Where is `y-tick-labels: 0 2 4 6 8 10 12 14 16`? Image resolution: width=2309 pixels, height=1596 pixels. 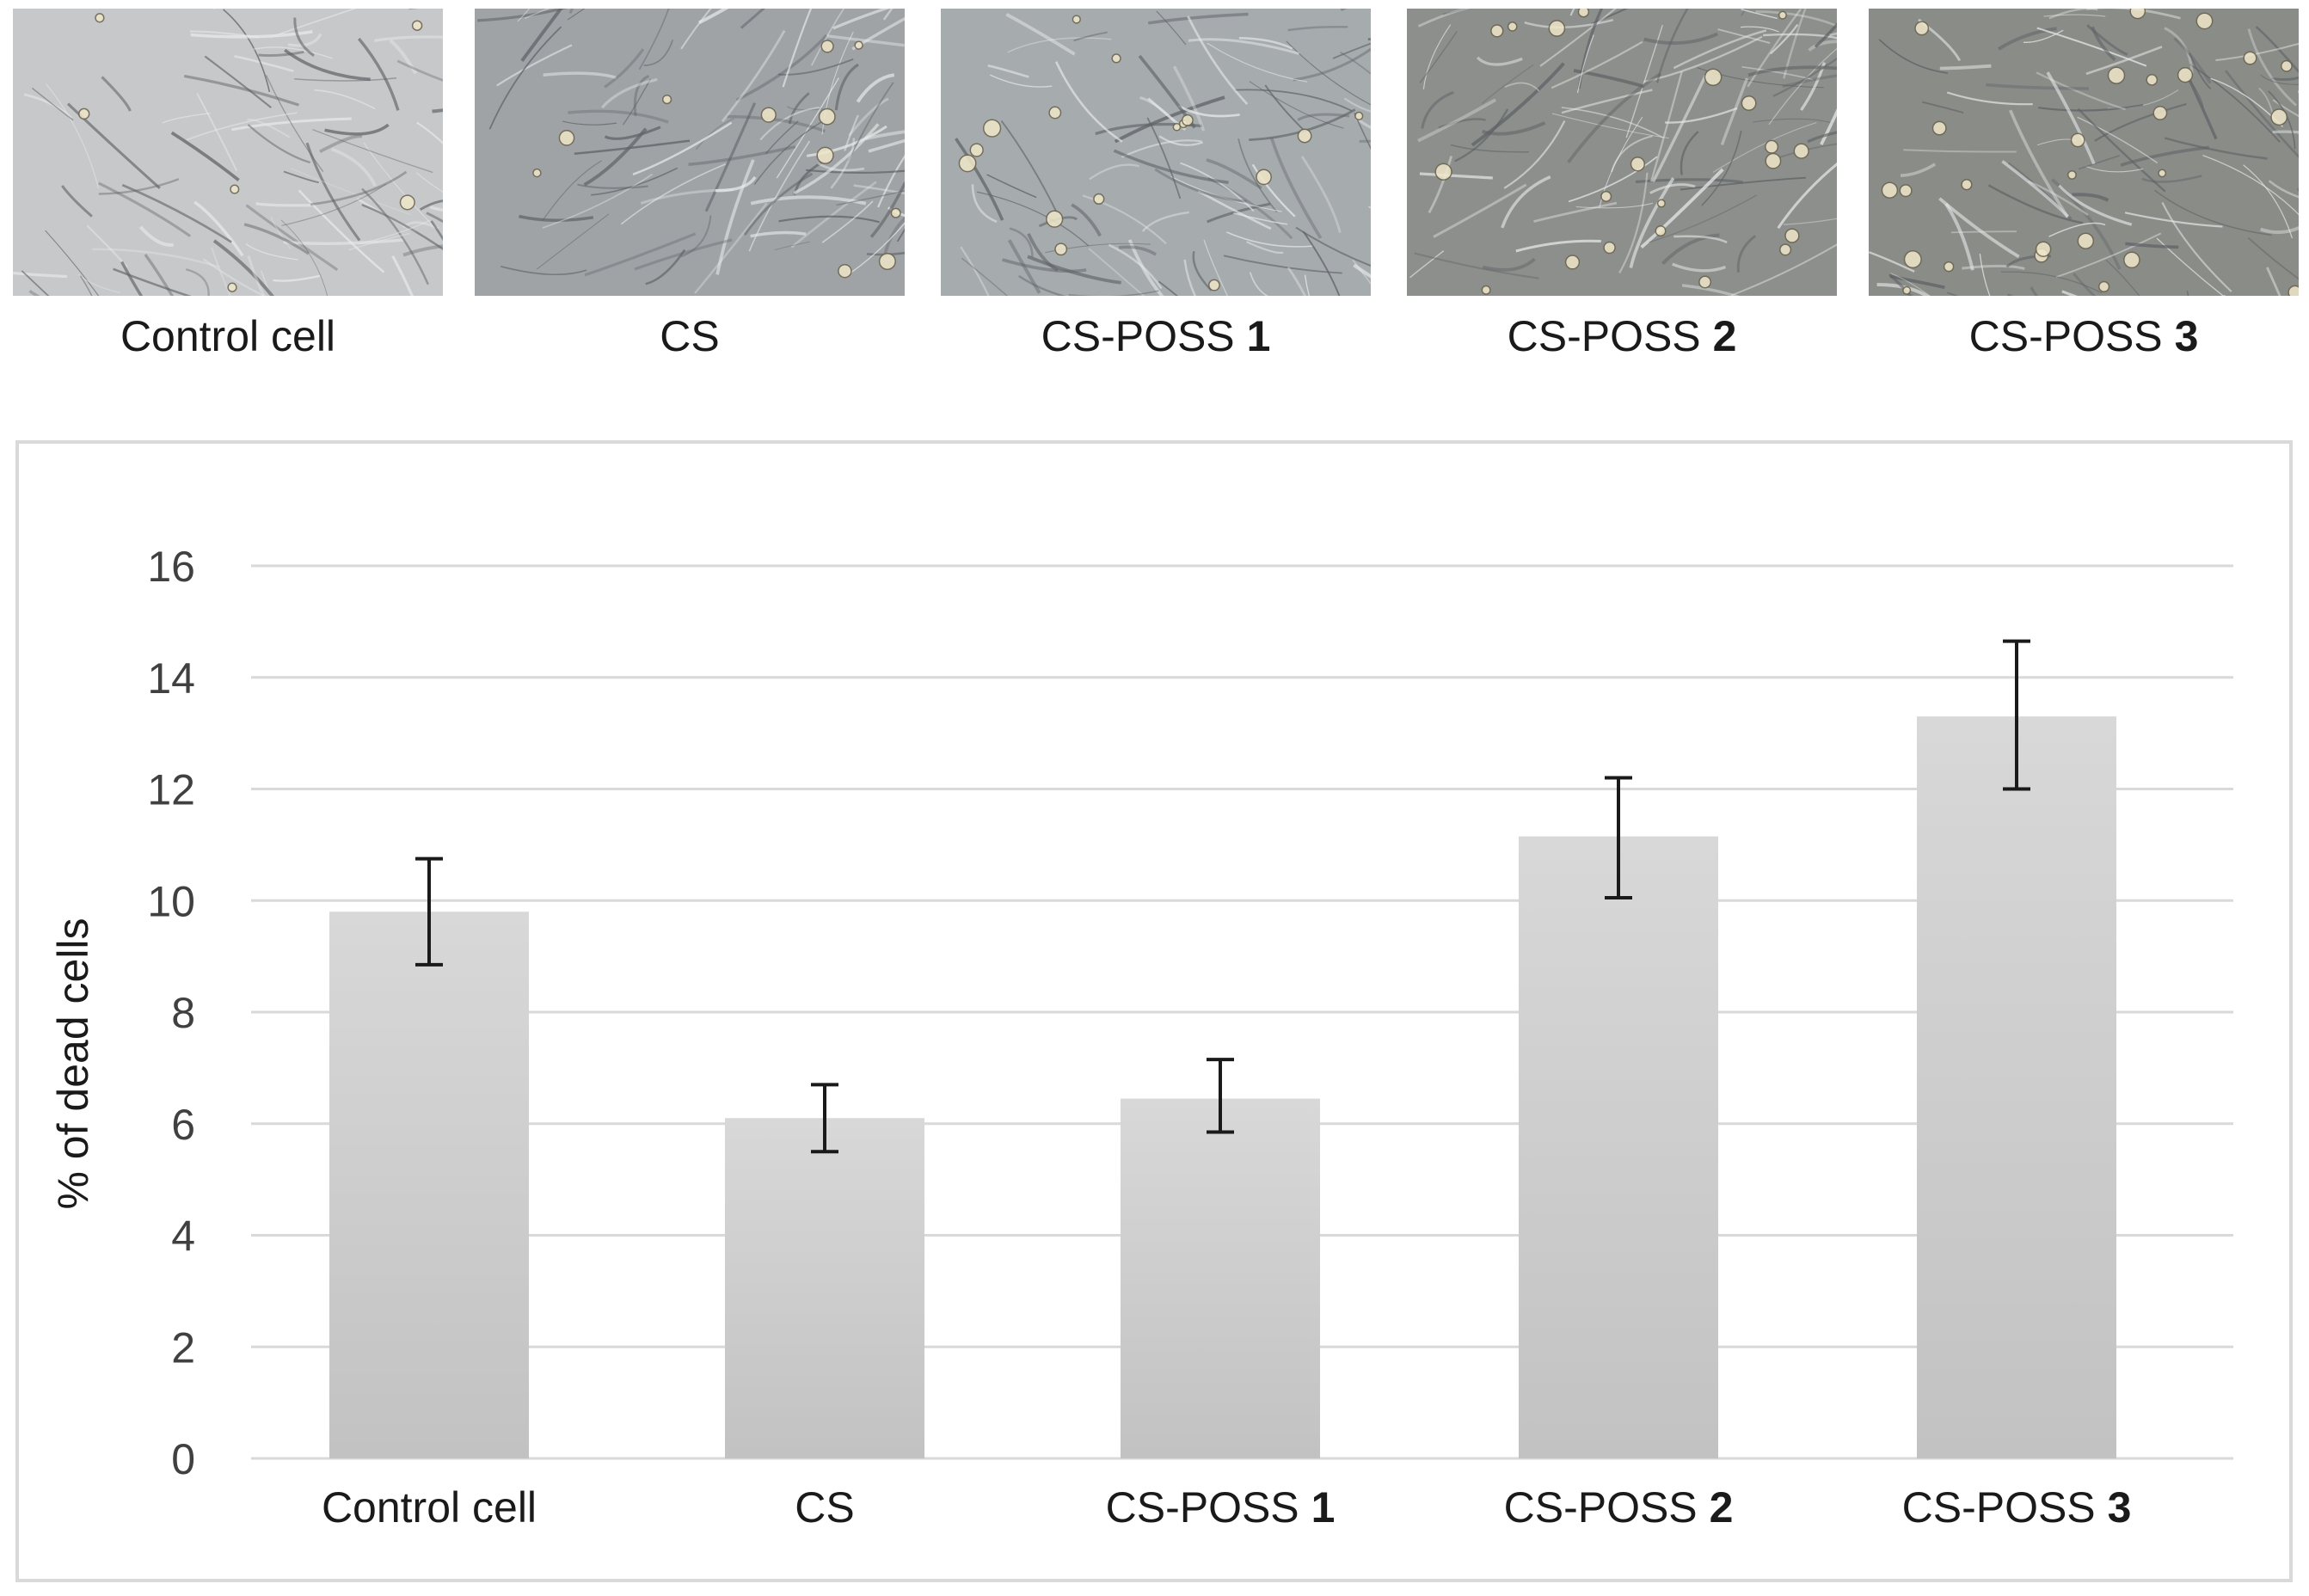 y-tick-labels: 0 2 4 6 8 10 12 14 16 is located at coordinates (171, 1013).